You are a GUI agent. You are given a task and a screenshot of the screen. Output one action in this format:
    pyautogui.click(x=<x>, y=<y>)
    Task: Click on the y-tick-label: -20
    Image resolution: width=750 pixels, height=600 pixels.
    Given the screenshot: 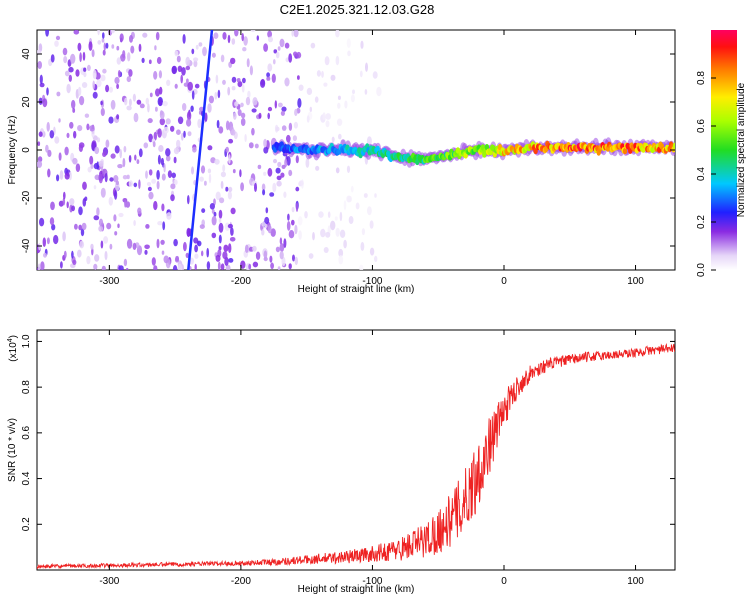 What is the action you would take?
    pyautogui.click(x=26, y=197)
    